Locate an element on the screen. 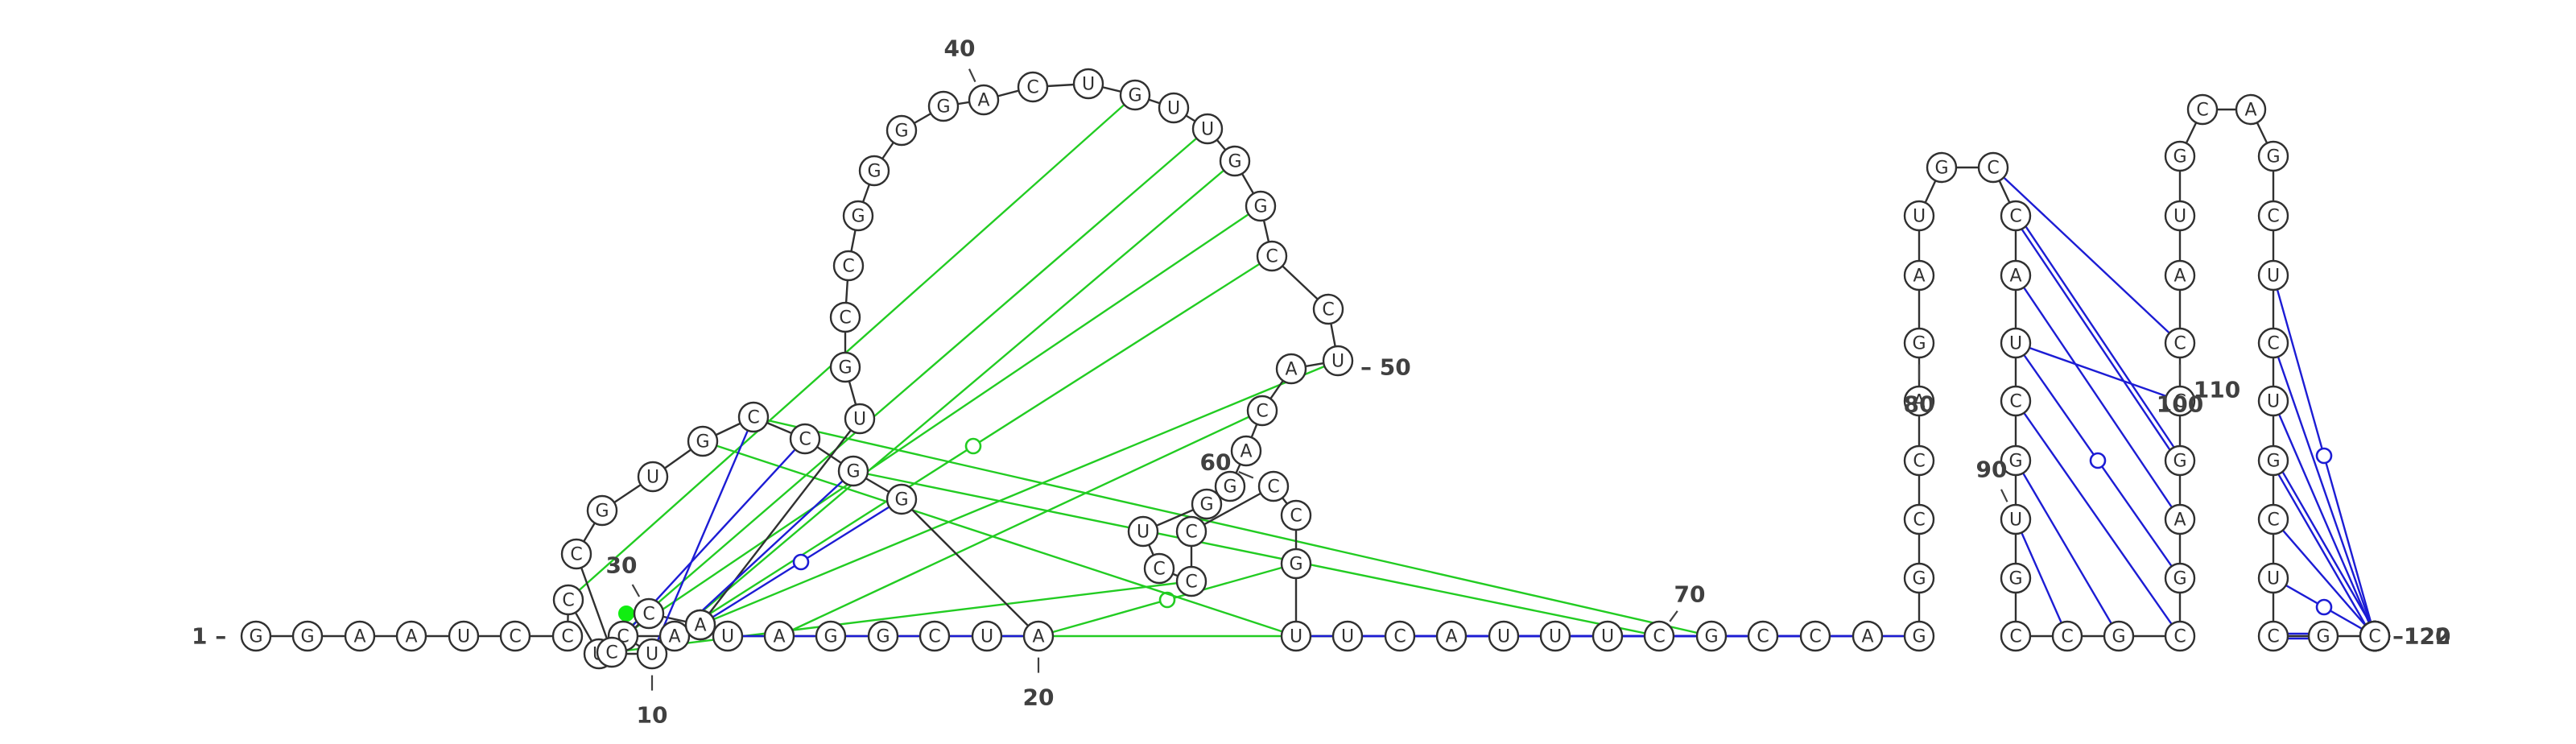  backbone-segment is located at coordinates (970, 567).